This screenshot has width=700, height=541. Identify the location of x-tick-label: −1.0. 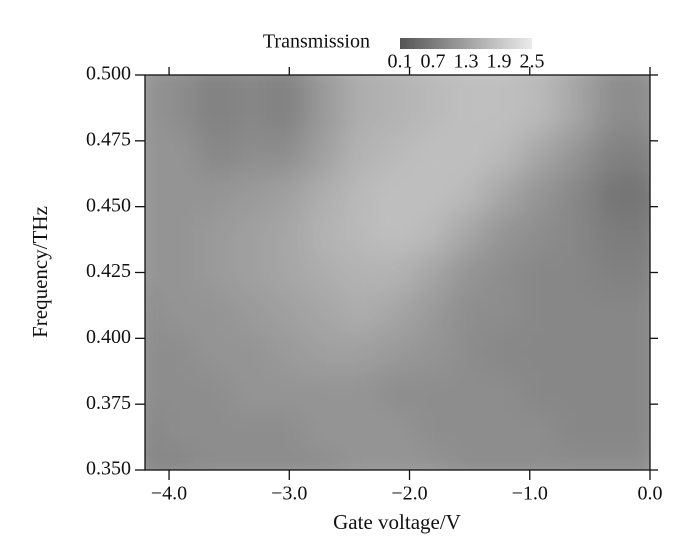
(530, 494).